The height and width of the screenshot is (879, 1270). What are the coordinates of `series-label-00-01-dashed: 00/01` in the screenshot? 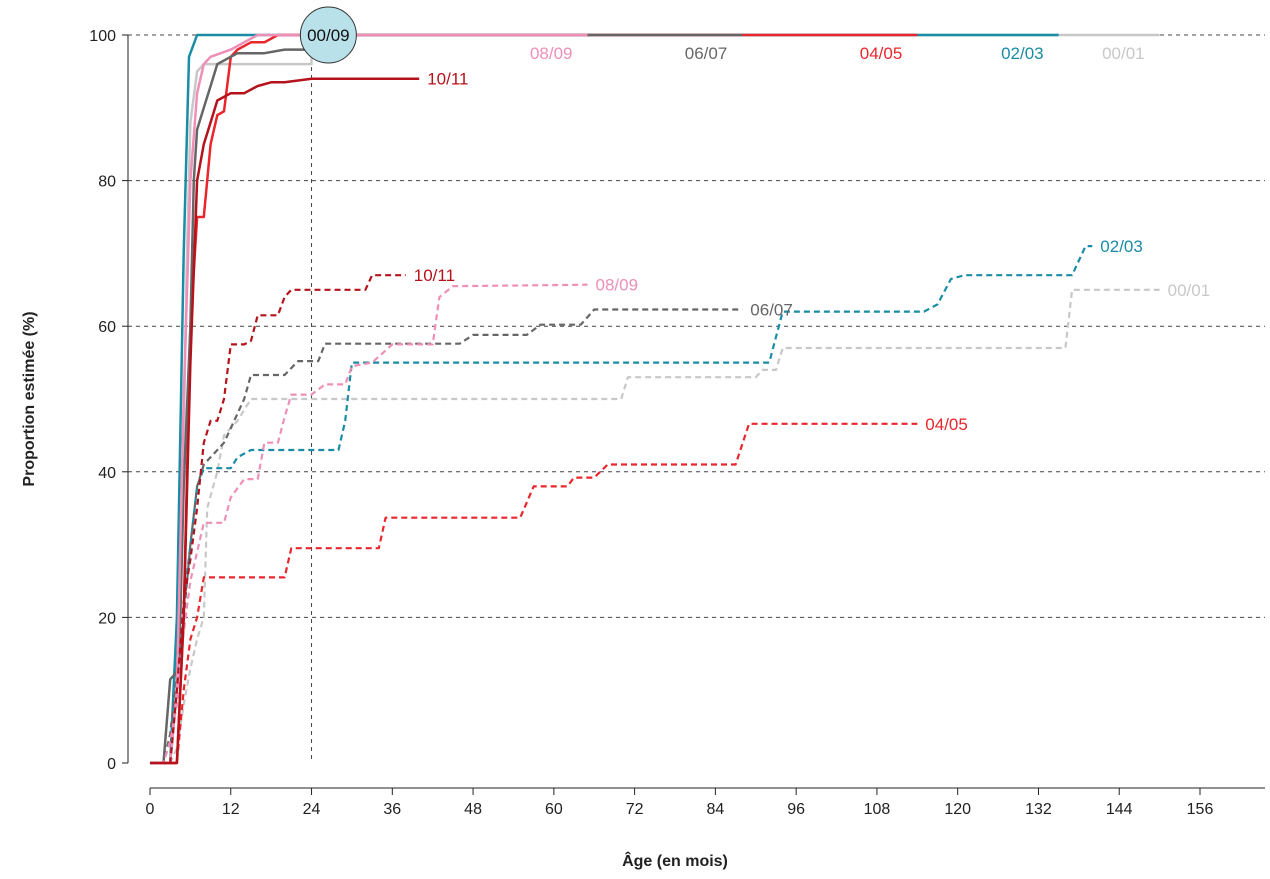 It's located at (1189, 290).